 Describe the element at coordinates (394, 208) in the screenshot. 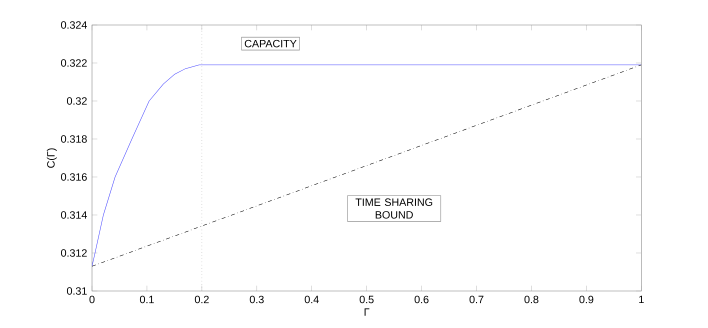

I see `annotation: TIME SHARING BOUND` at that location.